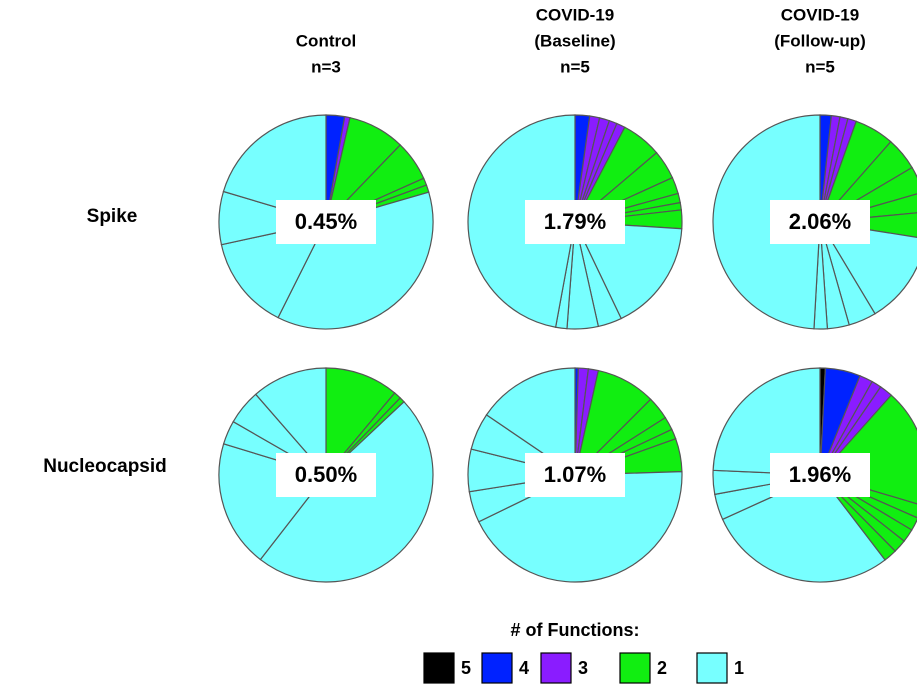 Image resolution: width=917 pixels, height=694 pixels. I want to click on center-label: 1.79%, so click(575, 221).